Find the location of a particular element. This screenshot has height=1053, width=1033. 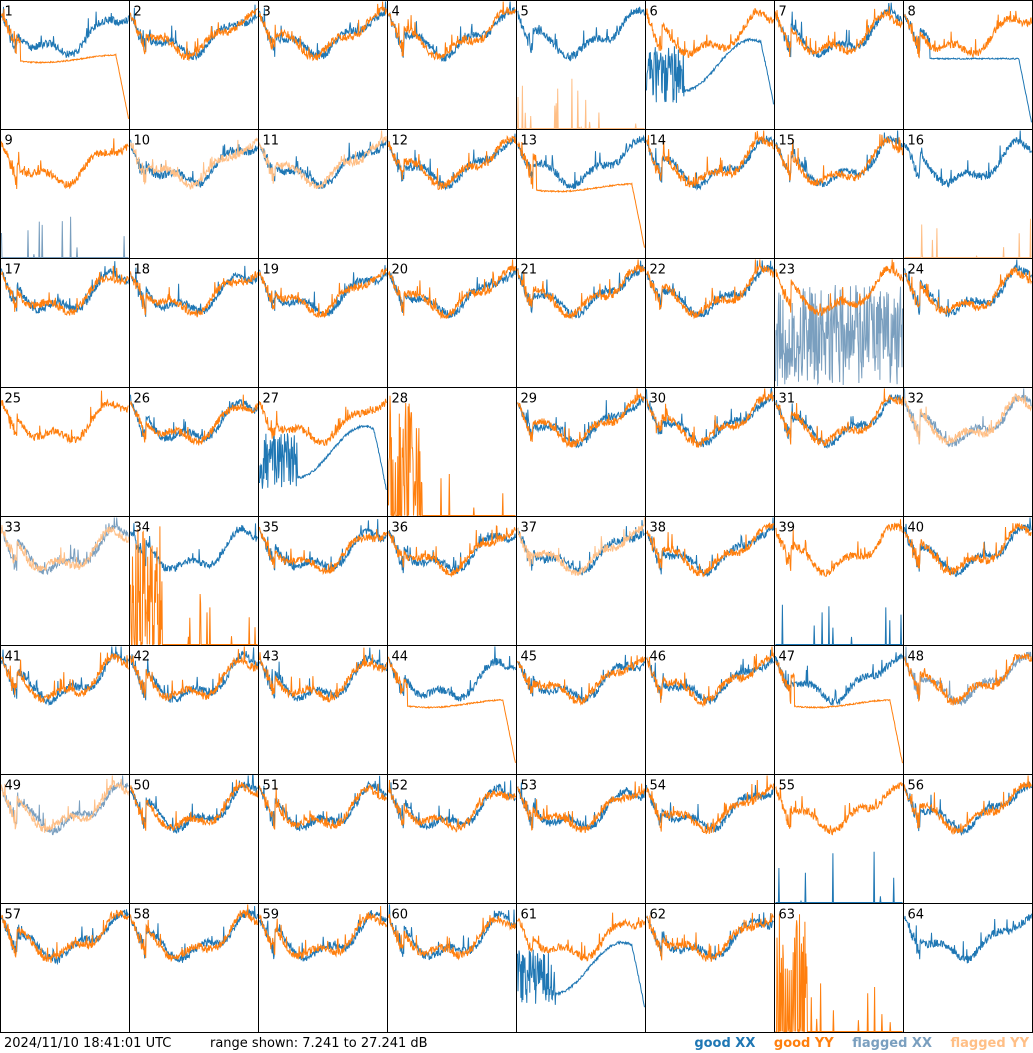

panel-13: 13 is located at coordinates (581, 194).